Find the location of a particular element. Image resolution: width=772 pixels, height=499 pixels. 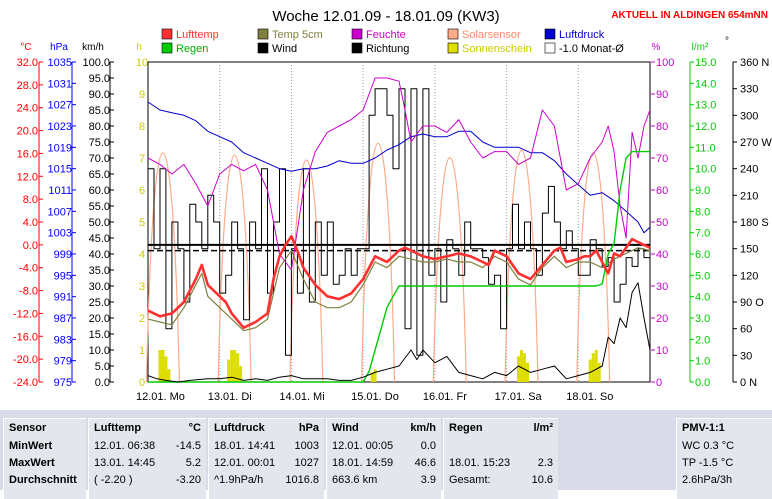

legend-entry: Regen is located at coordinates (192, 49).